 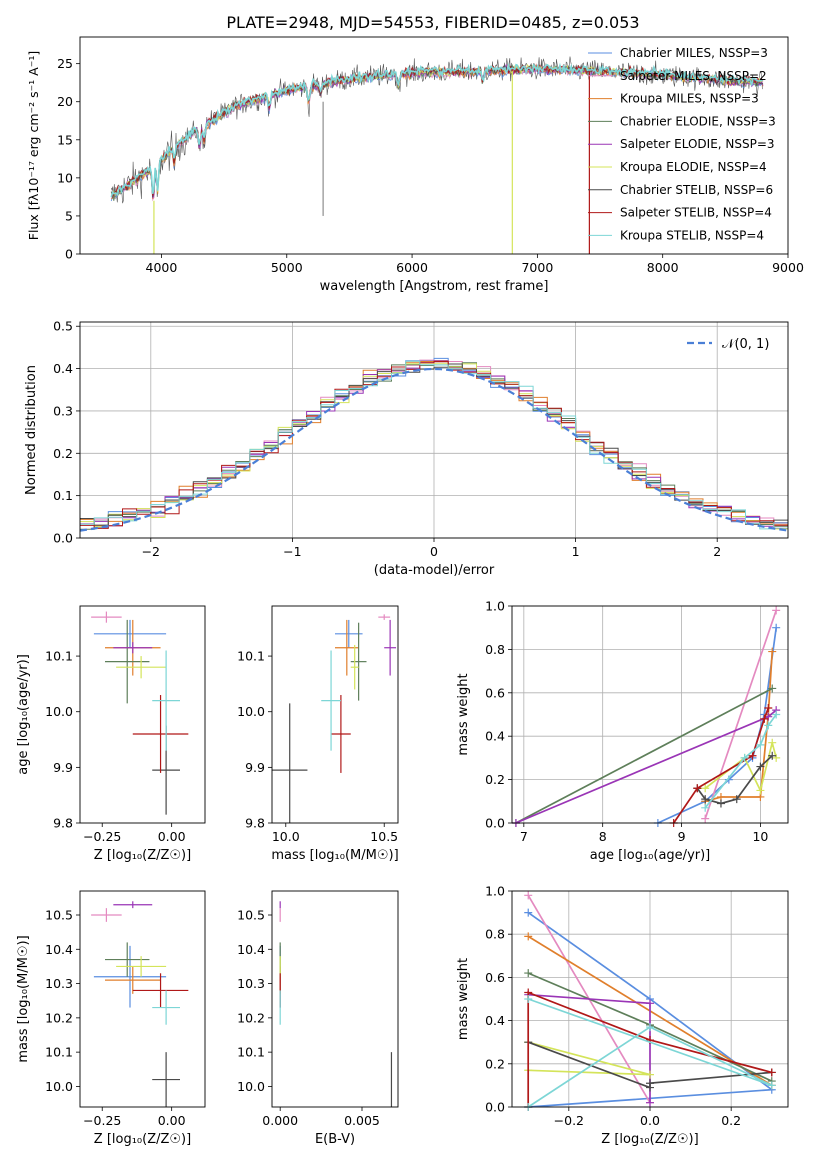 What do you see at coordinates (693, 76) in the screenshot?
I see `legend-entry: Salpeter MILES, NSSP=2` at bounding box center [693, 76].